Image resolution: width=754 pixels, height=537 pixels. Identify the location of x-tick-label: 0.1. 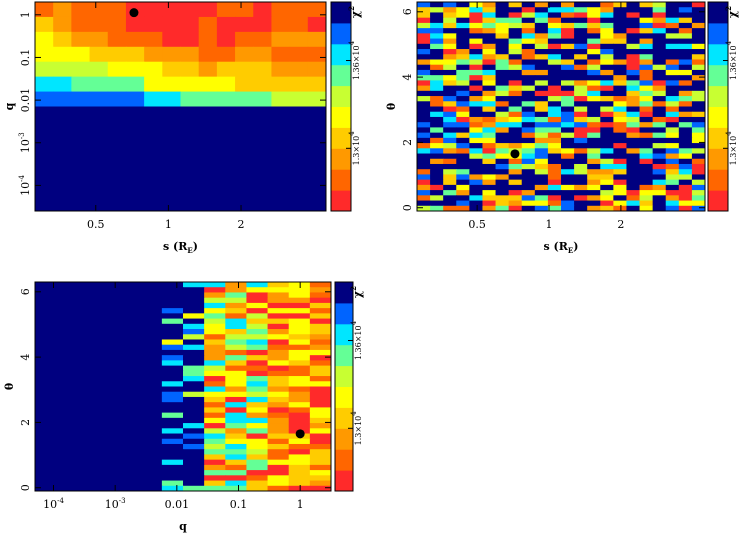
(239, 504).